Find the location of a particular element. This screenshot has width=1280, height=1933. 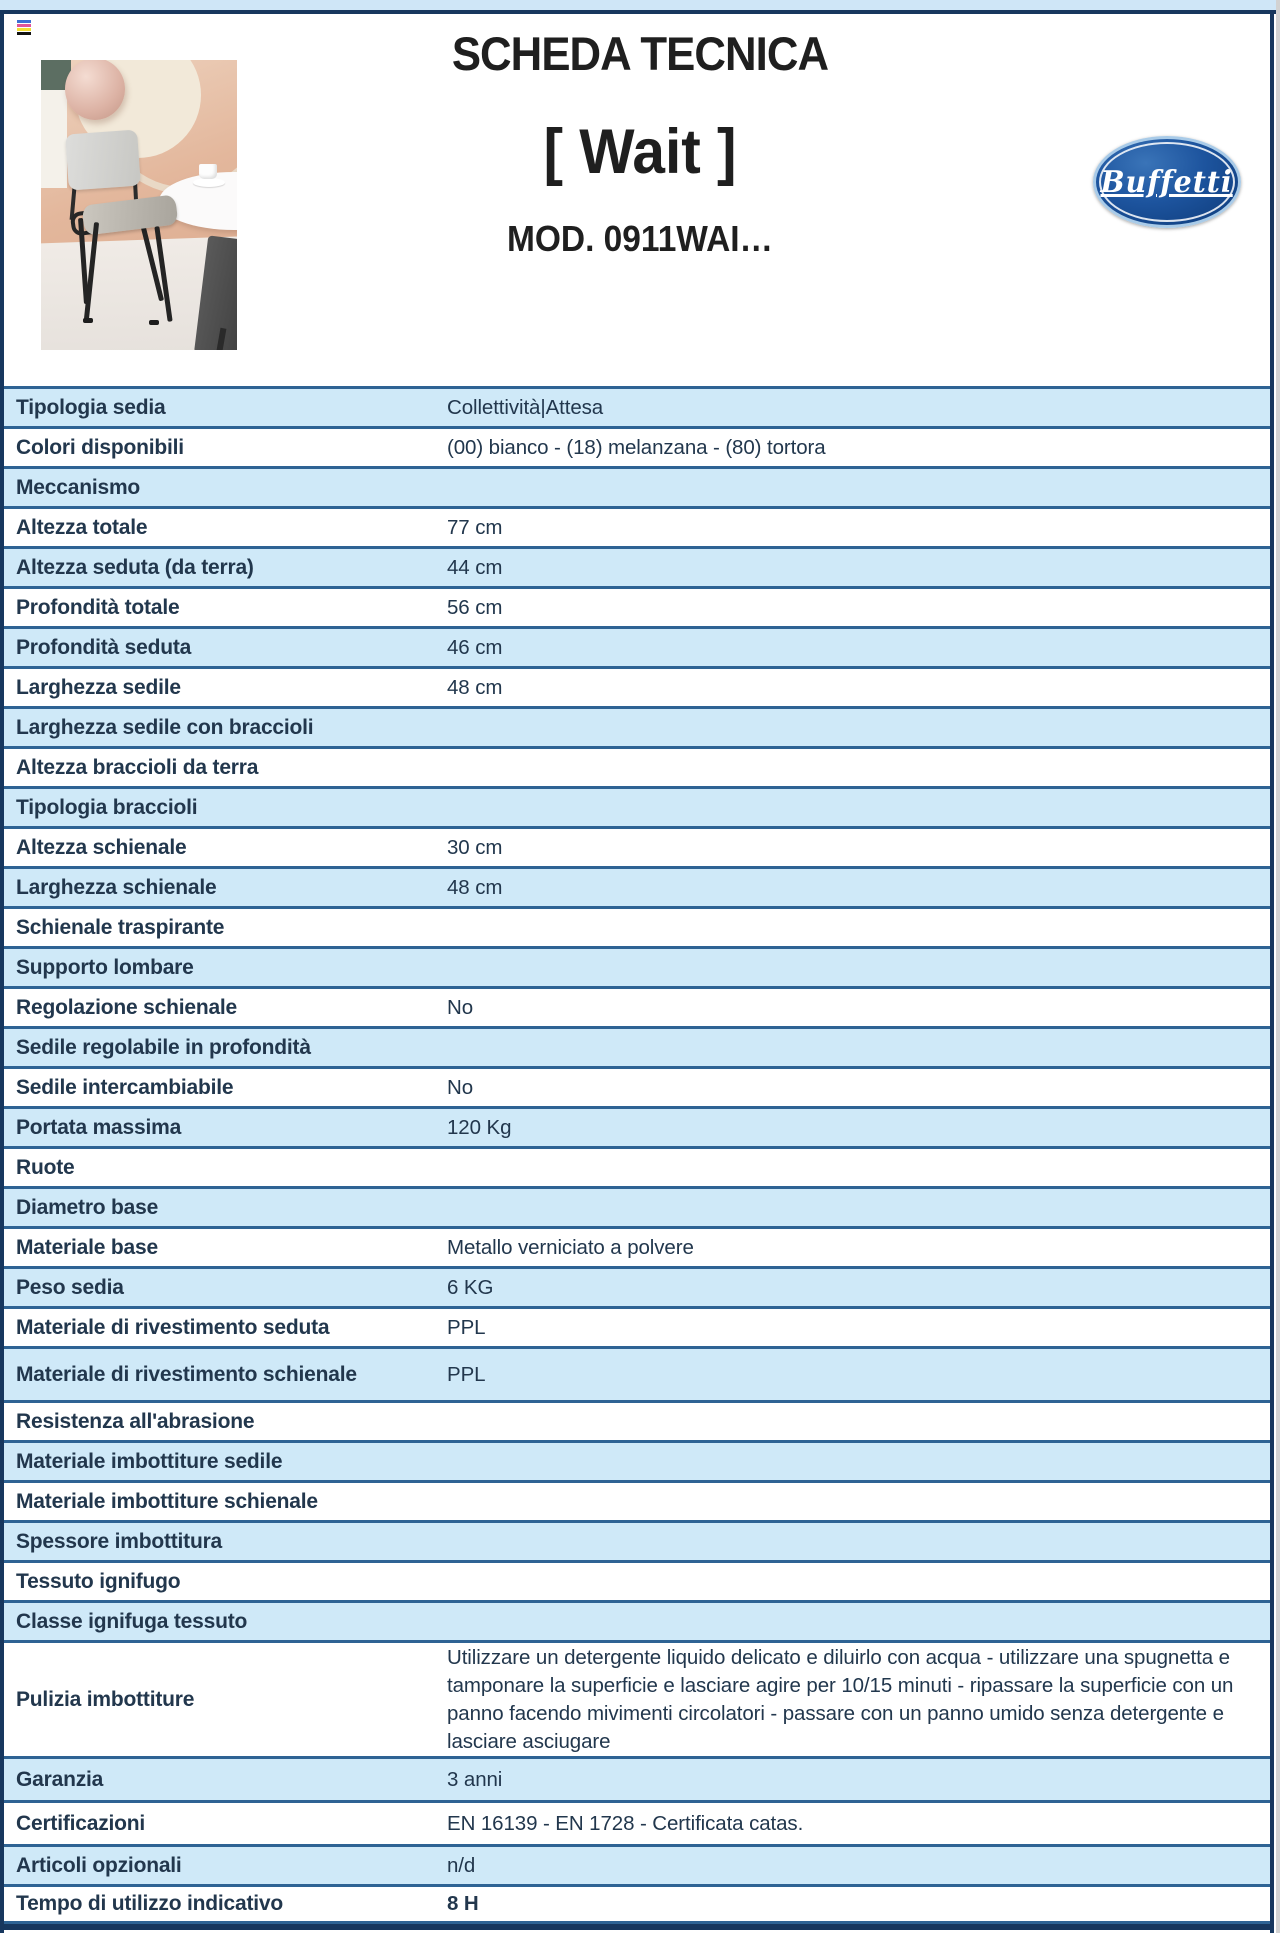

spec-label: Profondità totale is located at coordinates (98, 607).